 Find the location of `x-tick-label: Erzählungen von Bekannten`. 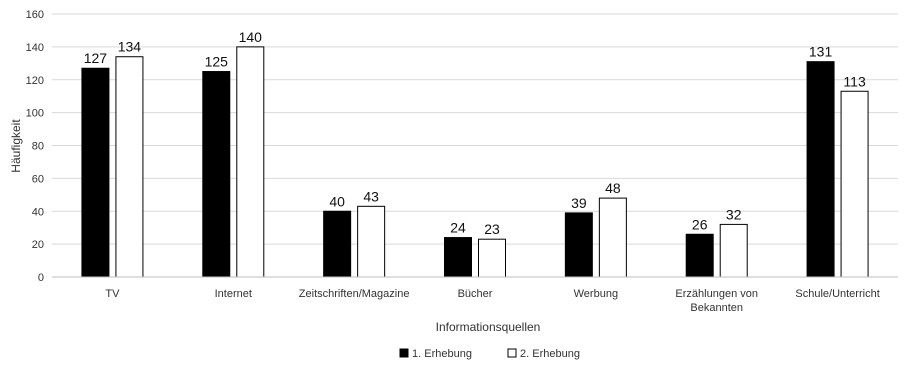

x-tick-label: Erzählungen von Bekannten is located at coordinates (716, 301).